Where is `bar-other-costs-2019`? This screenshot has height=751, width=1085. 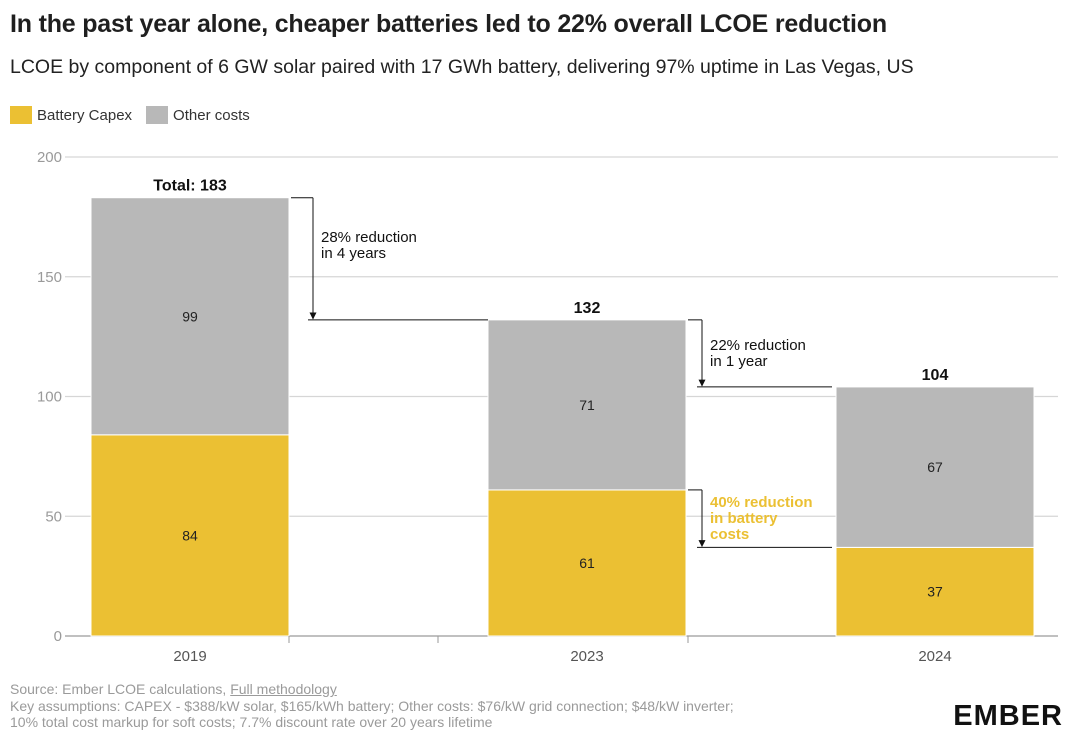 bar-other-costs-2019 is located at coordinates (190, 316).